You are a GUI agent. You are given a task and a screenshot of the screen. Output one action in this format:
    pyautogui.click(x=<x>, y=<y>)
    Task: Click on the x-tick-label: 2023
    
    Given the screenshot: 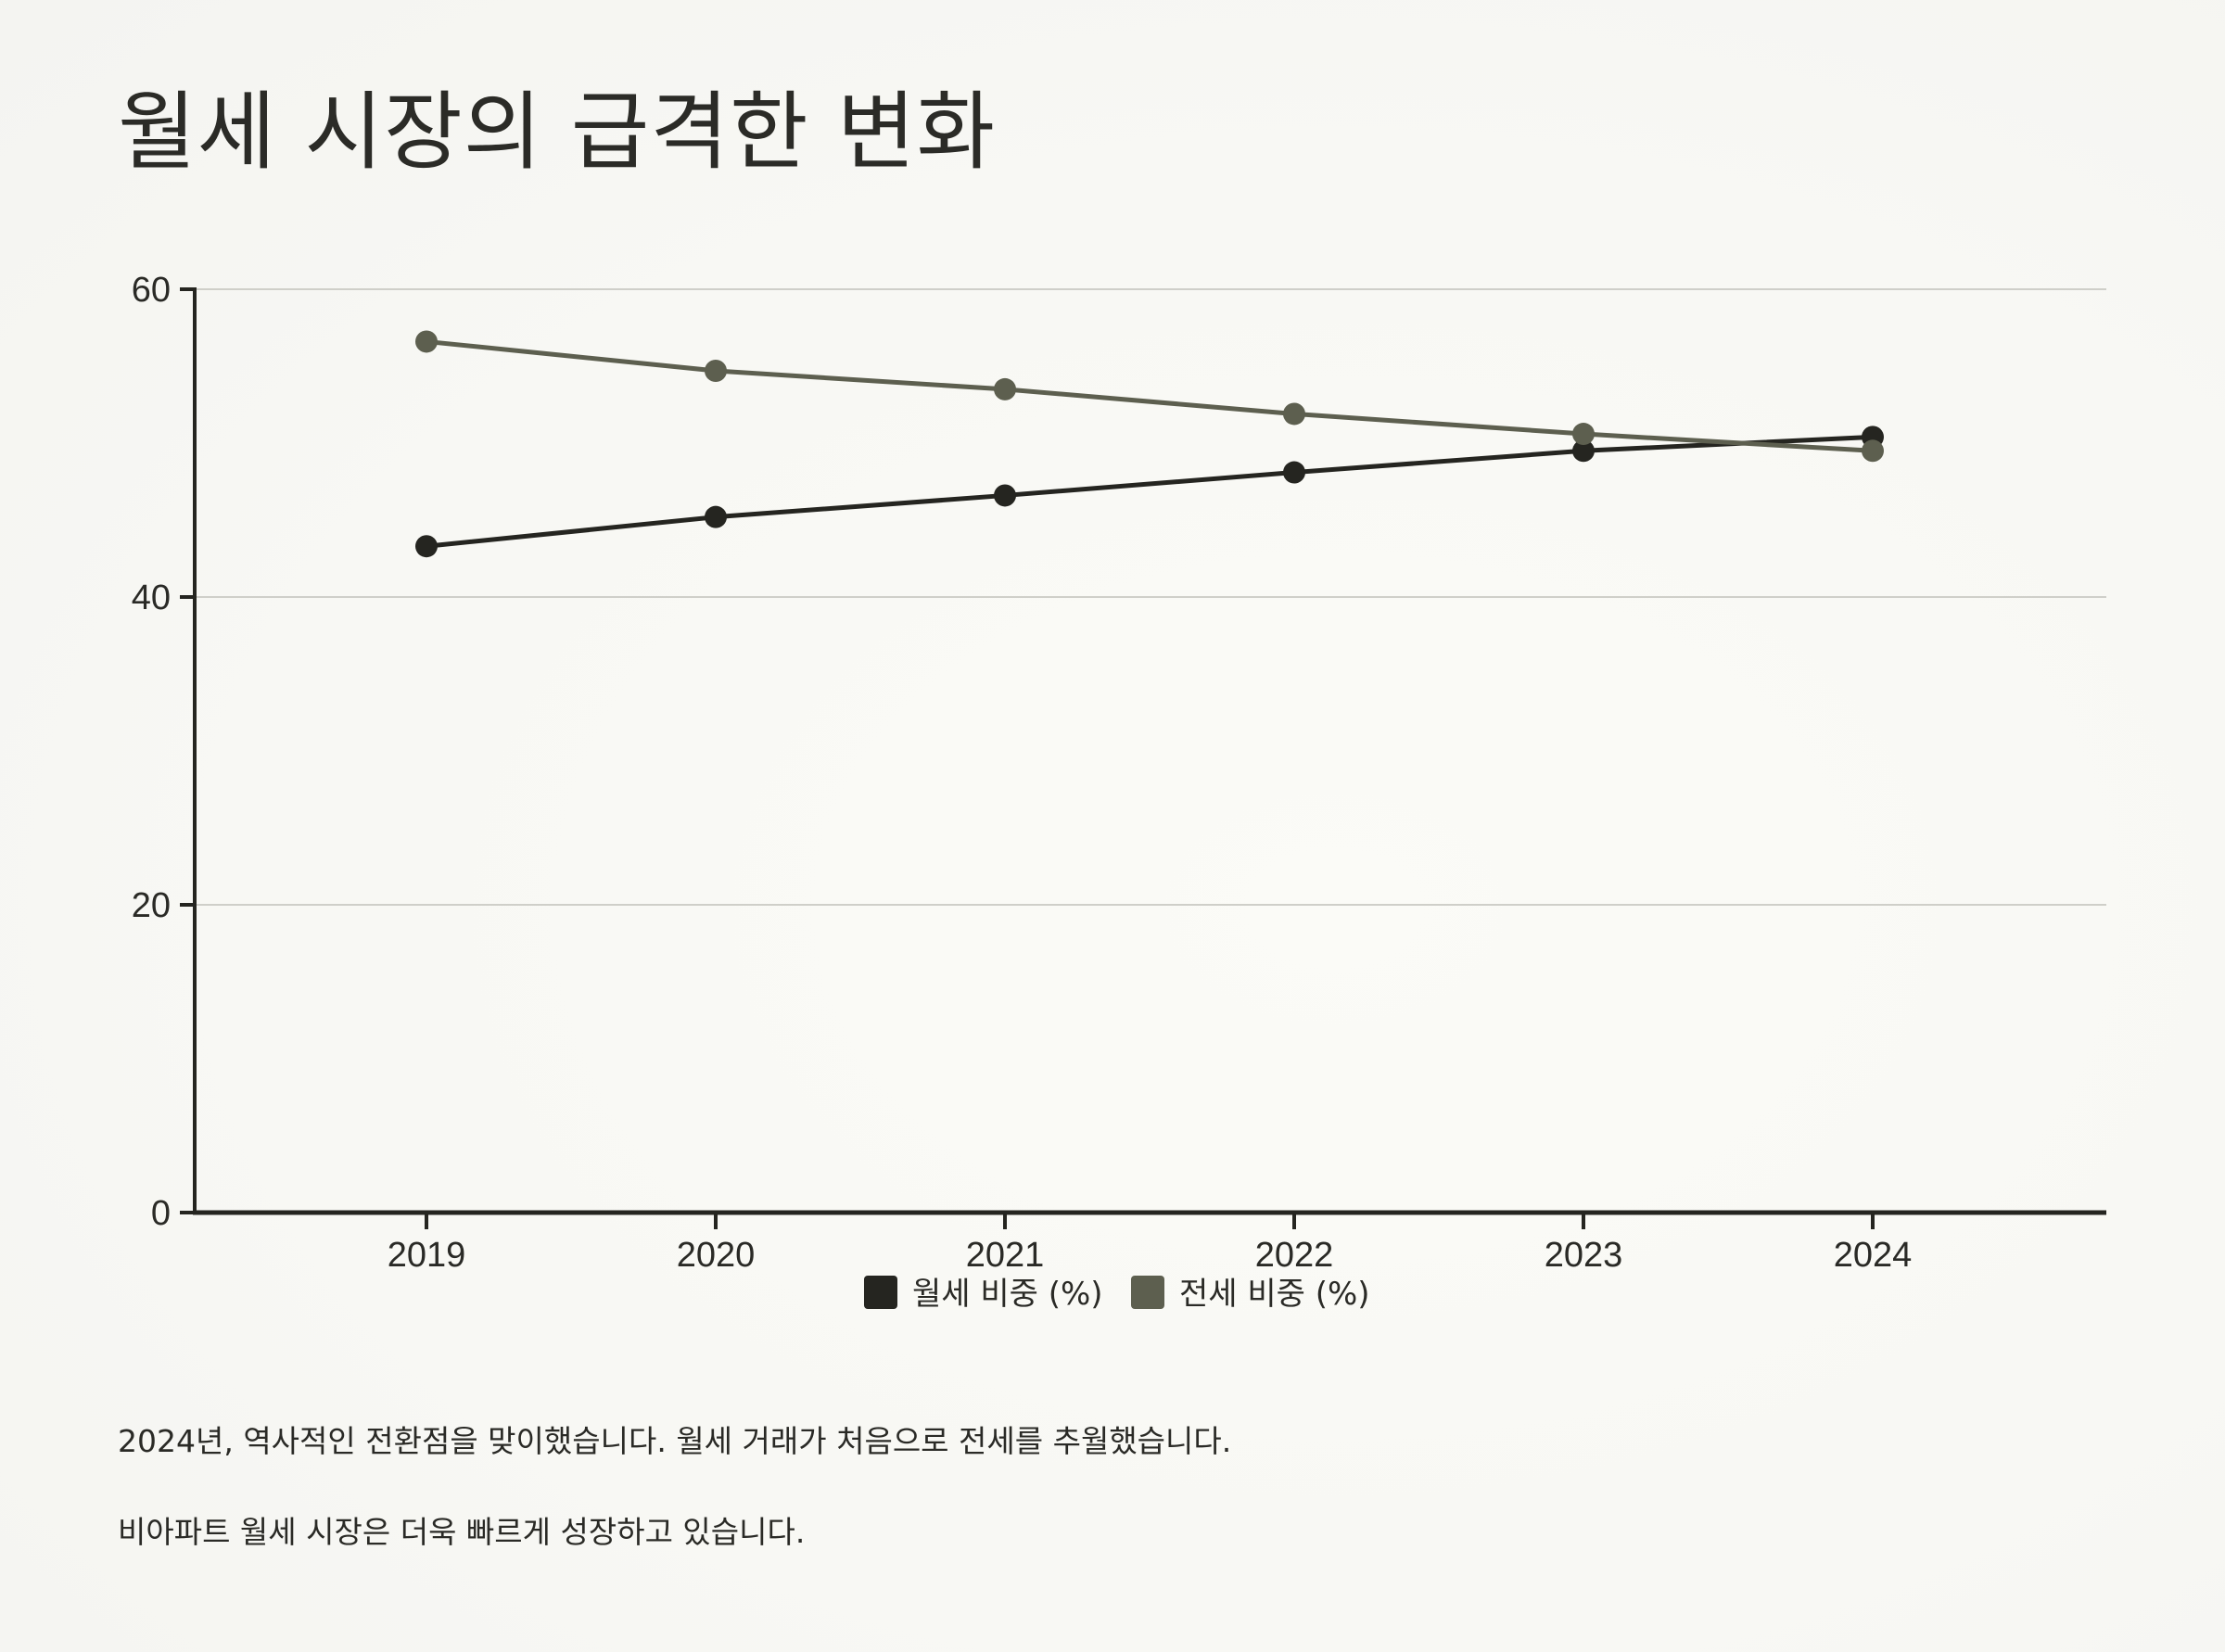 What is the action you would take?
    pyautogui.click(x=1584, y=1255)
    